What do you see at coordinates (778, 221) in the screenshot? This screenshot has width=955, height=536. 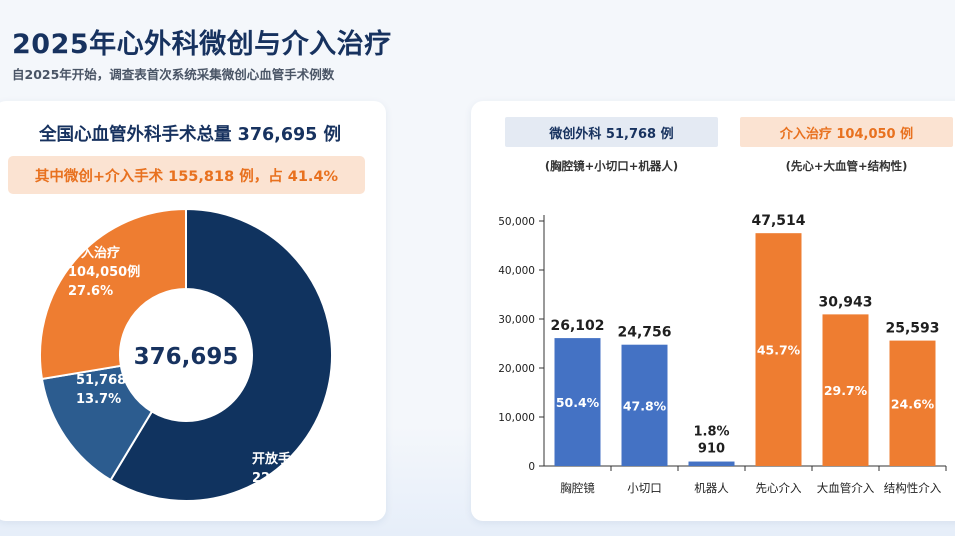 I see `bar-value-label: 47,514` at bounding box center [778, 221].